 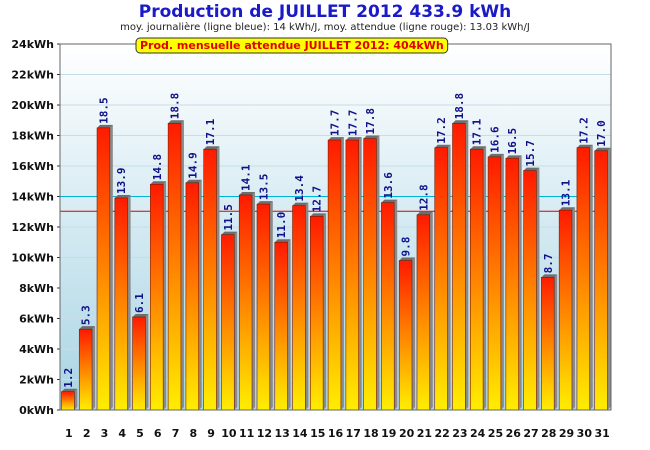 I want to click on y-tick-label: 20kWh, so click(x=32, y=105).